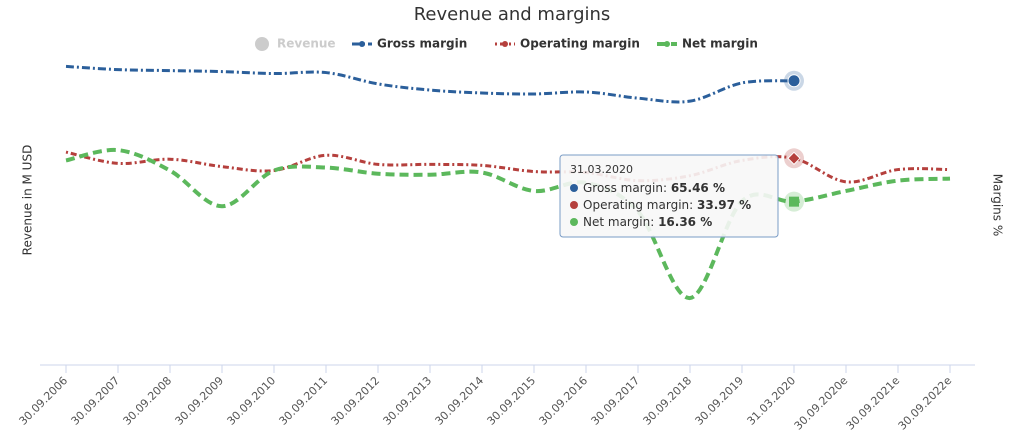  I want to click on tooltip-row: Gross margin: 65.46 %, so click(654, 188).